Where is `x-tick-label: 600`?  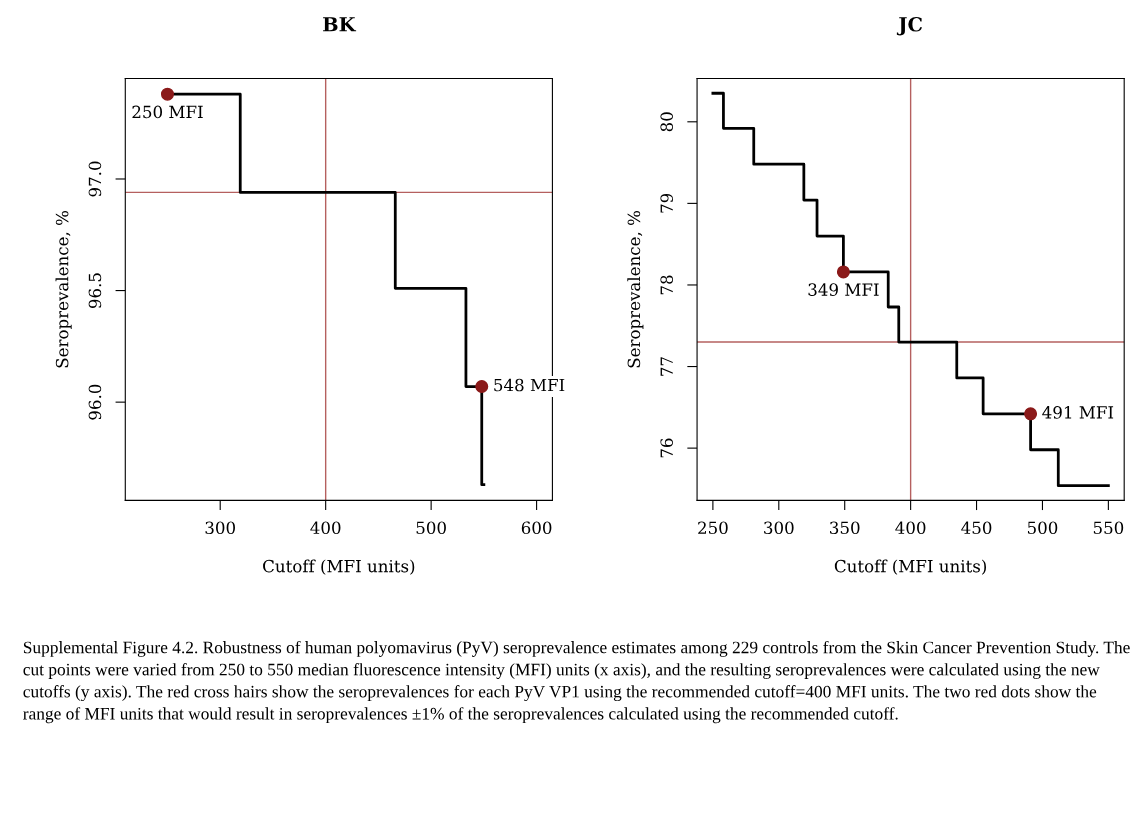
x-tick-label: 600 is located at coordinates (536, 528).